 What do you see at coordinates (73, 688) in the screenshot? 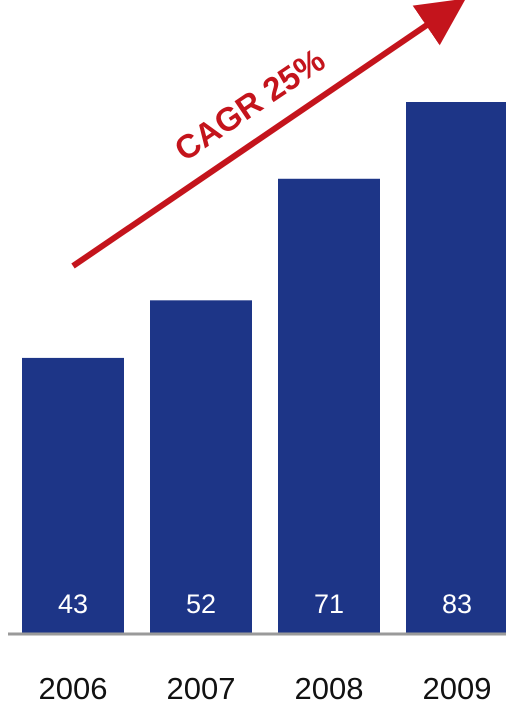
I see `x-tick-label-2006: 2006` at bounding box center [73, 688].